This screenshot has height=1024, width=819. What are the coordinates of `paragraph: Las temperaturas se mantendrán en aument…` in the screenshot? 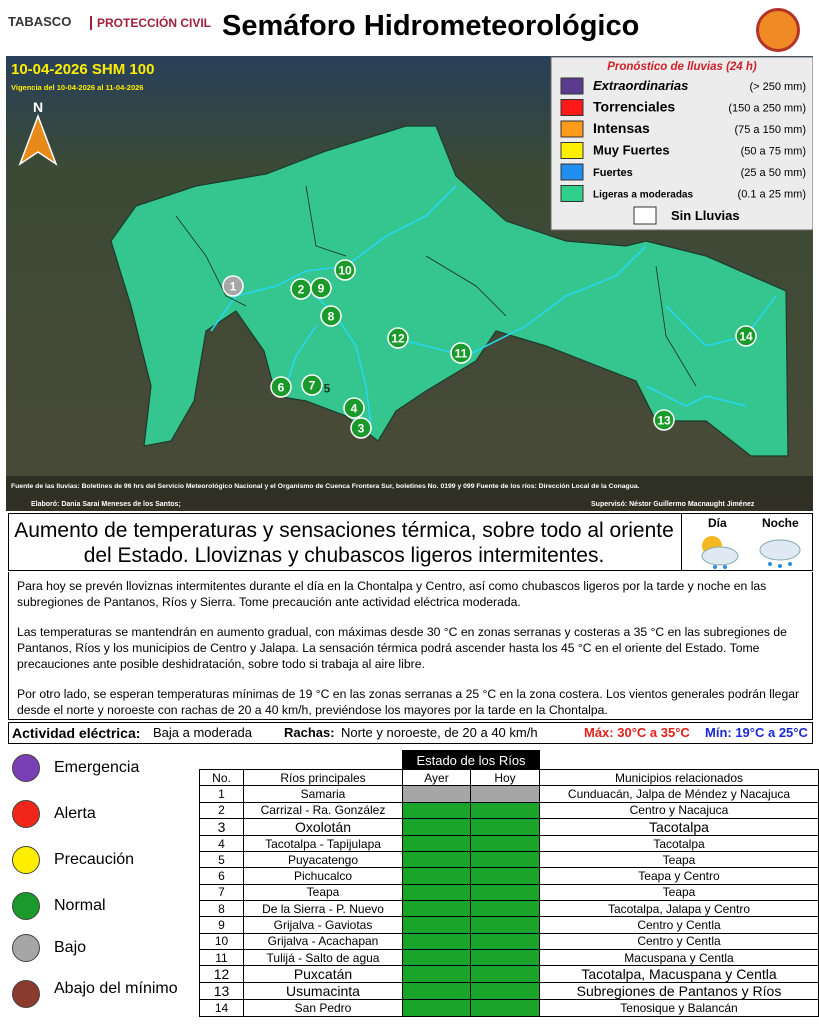 It's located at (402, 648).